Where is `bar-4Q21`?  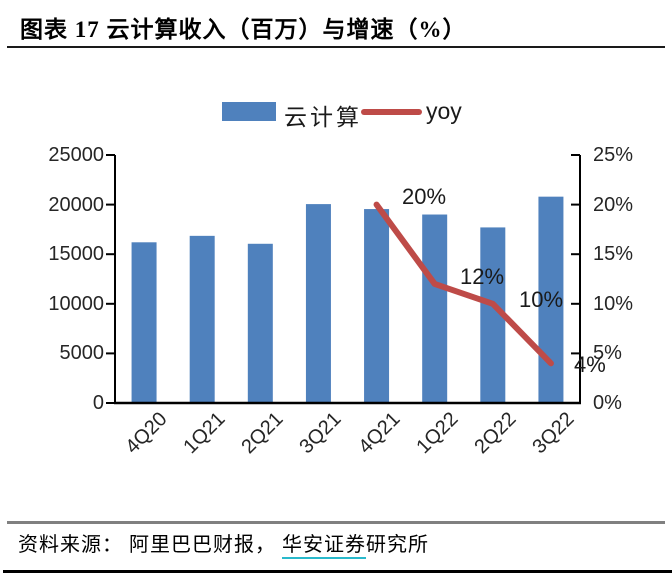
bar-4Q21 is located at coordinates (377, 306).